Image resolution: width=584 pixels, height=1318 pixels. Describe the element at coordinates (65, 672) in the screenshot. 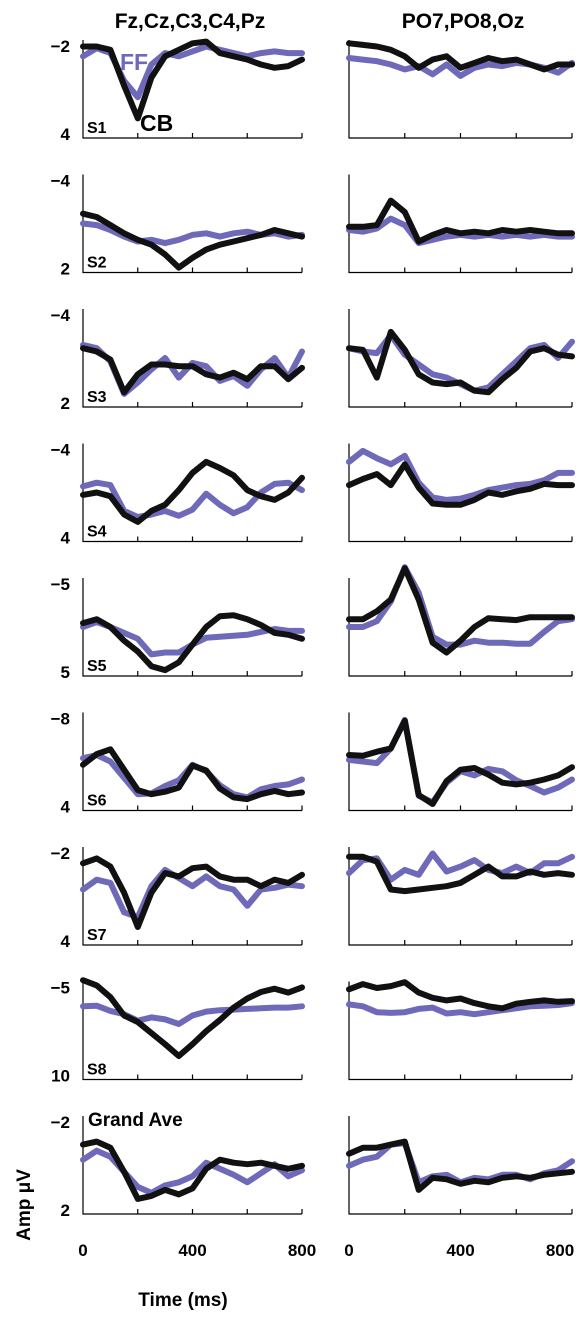

I see `y-tick-label-bottom: 5` at that location.